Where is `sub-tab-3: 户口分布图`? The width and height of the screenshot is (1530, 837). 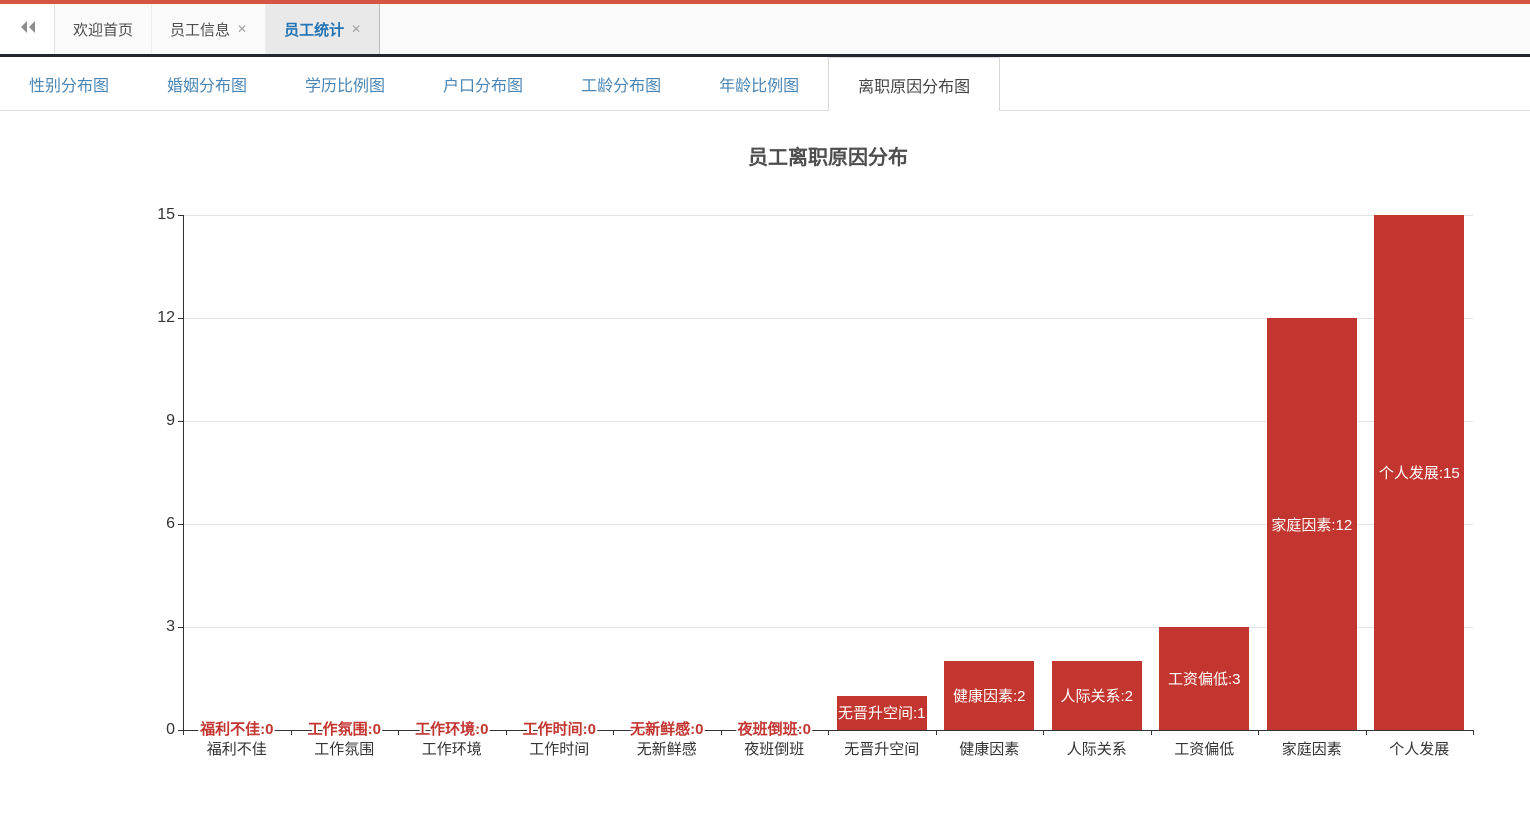 sub-tab-3: 户口分布图 is located at coordinates (483, 84).